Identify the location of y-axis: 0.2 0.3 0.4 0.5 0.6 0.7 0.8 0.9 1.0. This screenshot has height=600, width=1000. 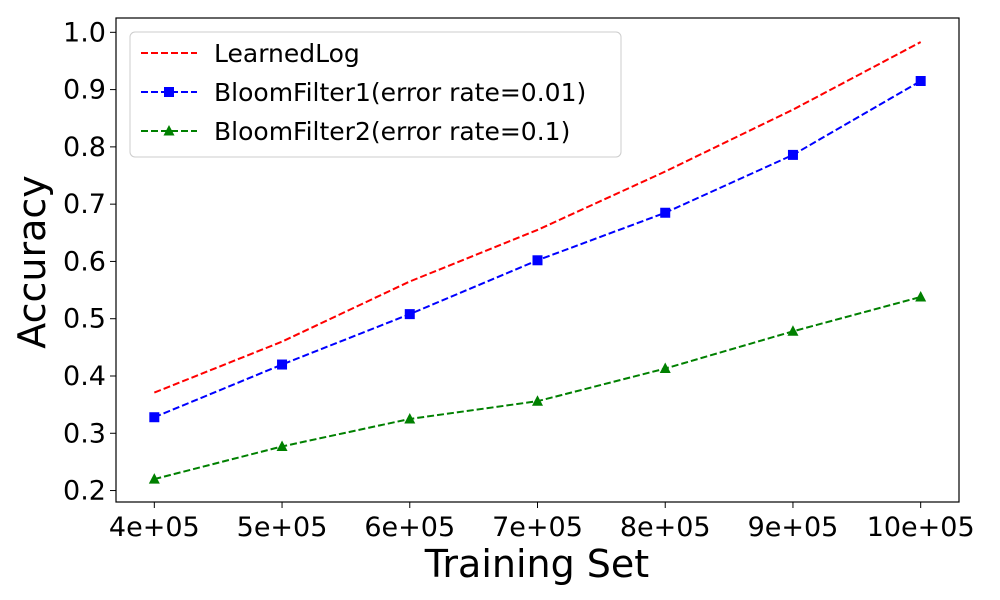
(89, 262).